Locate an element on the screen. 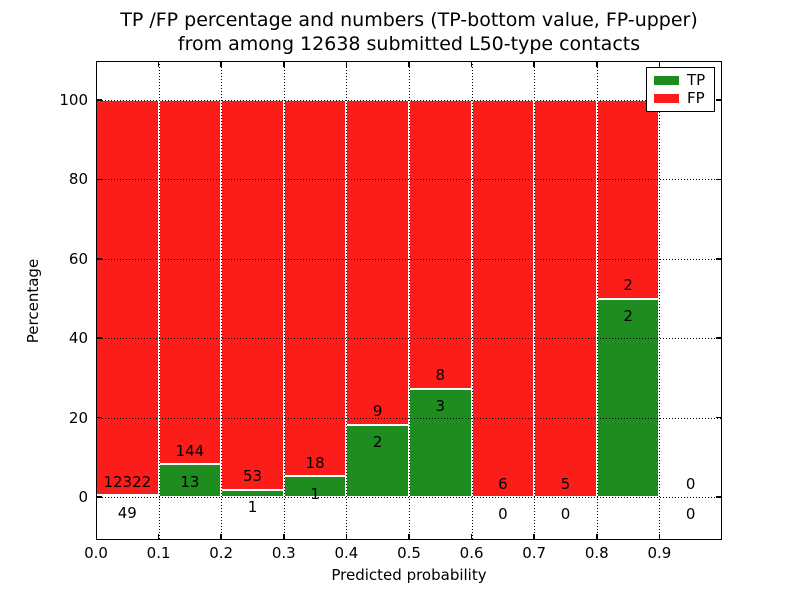  gridline-x-0.4 is located at coordinates (347, 300).